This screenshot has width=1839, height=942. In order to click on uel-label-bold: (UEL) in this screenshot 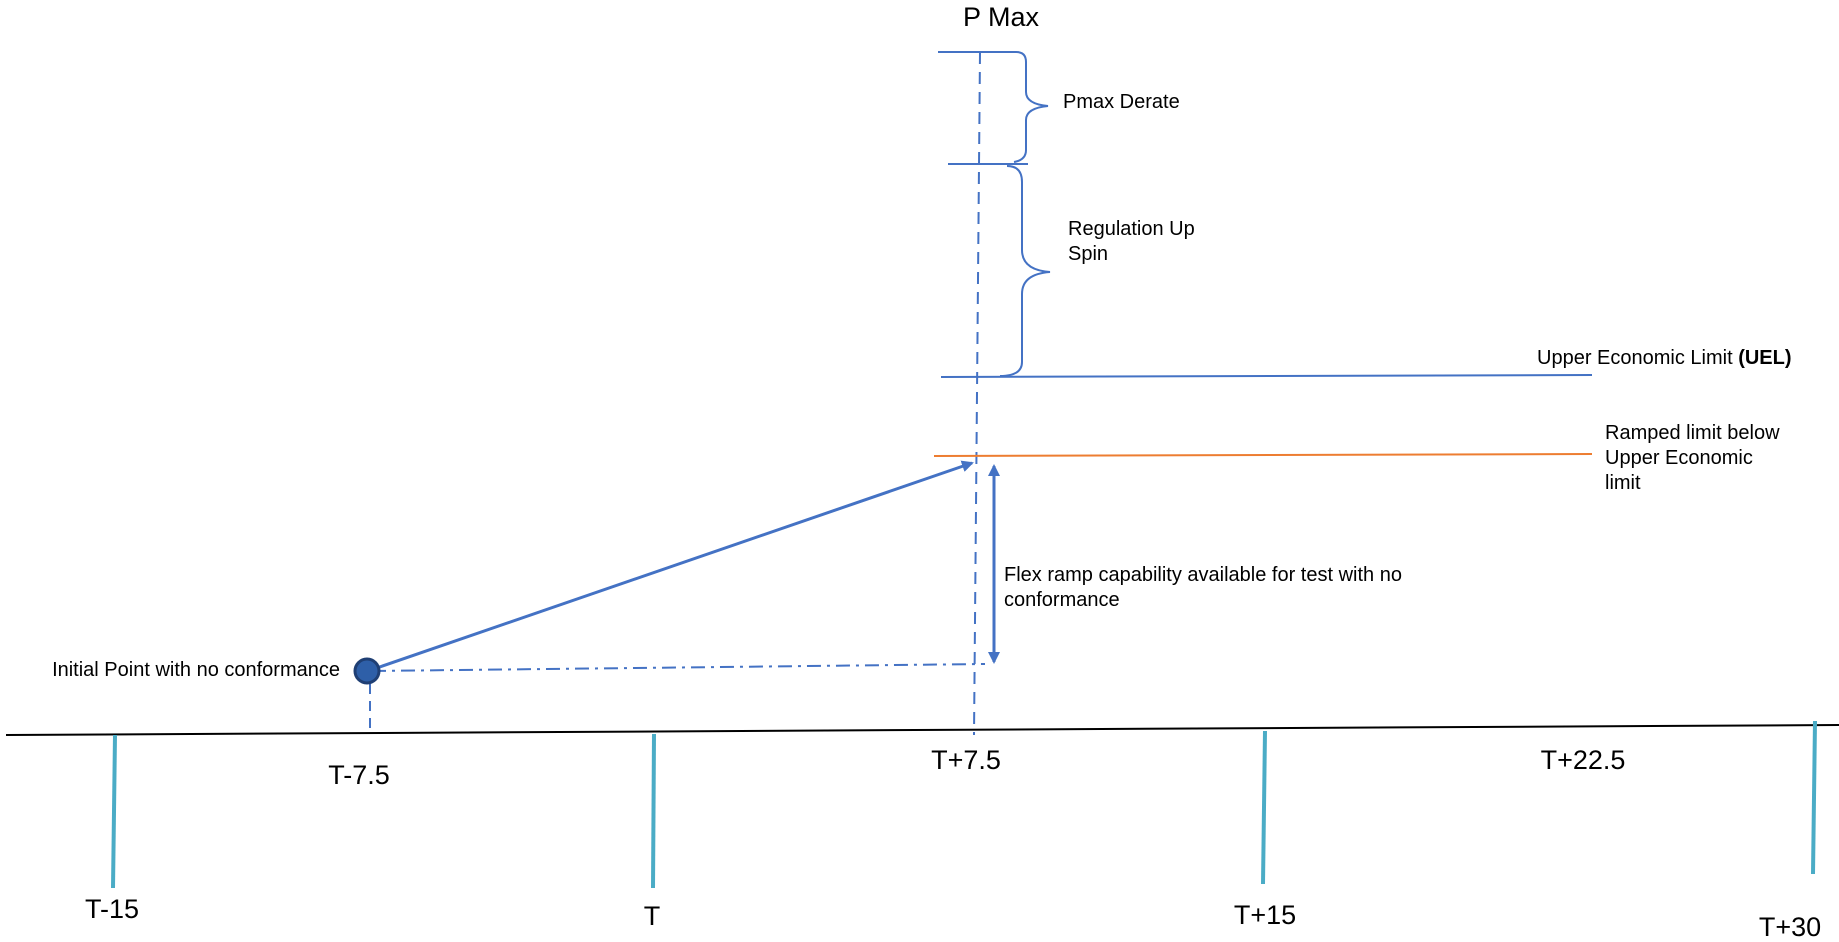, I will do `click(1764, 358)`.